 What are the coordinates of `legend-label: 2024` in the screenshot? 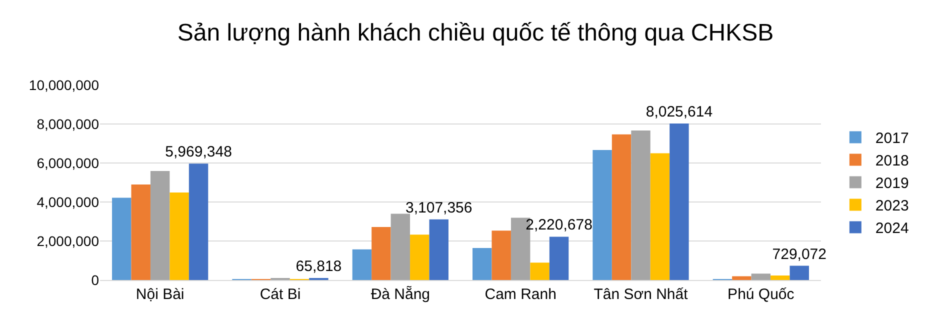 It's located at (892, 229).